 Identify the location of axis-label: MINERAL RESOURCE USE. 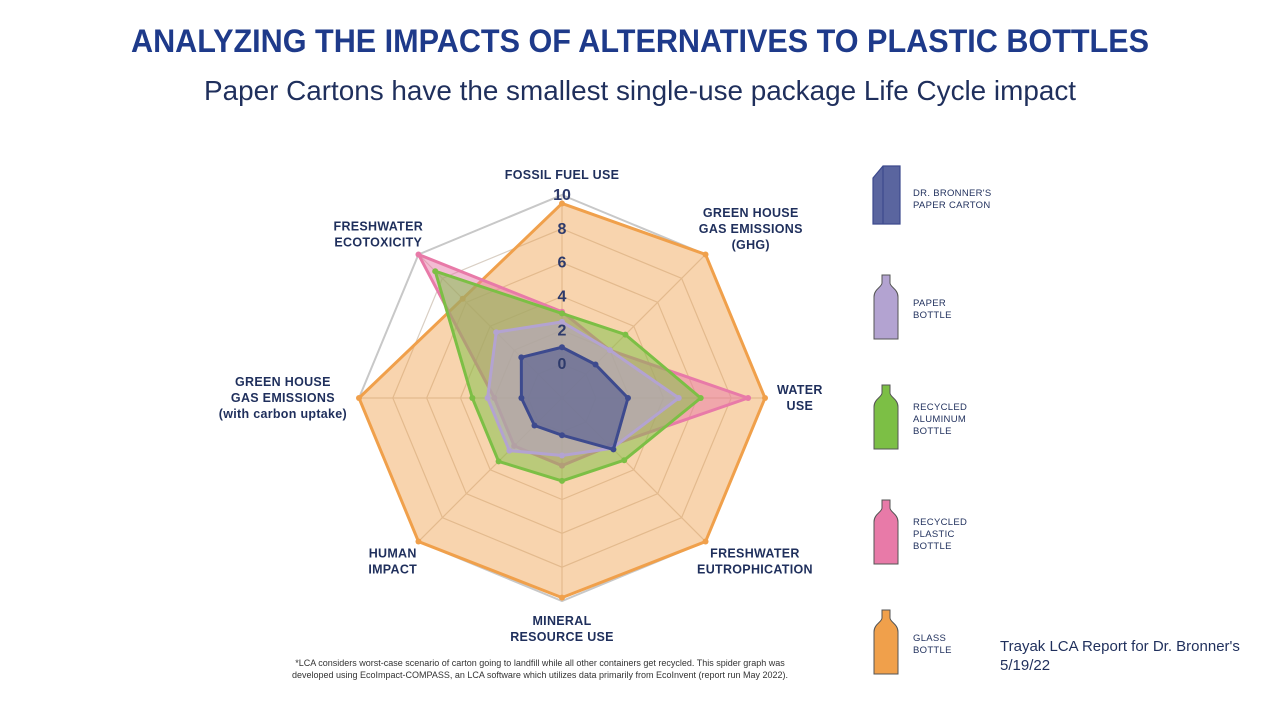
(562, 629).